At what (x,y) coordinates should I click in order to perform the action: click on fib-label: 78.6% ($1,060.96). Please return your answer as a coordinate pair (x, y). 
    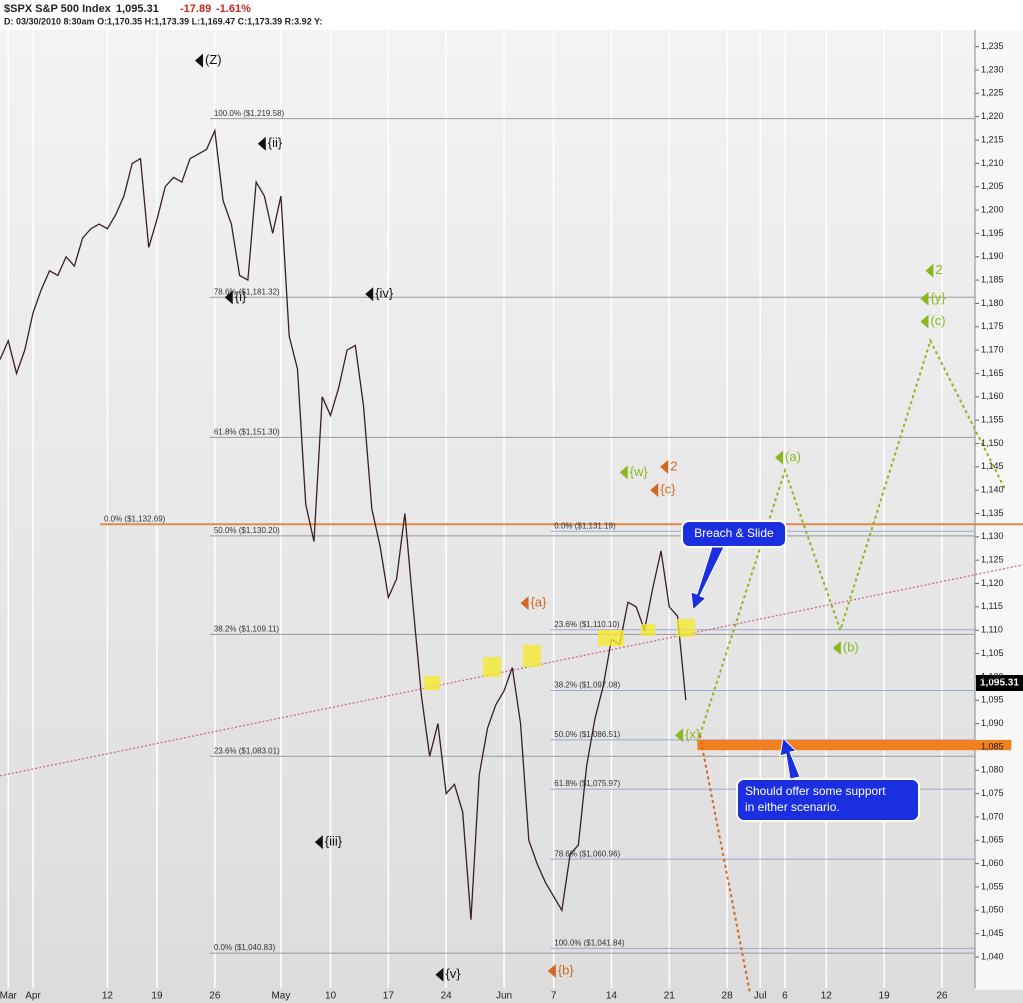
    Looking at the image, I should click on (587, 853).